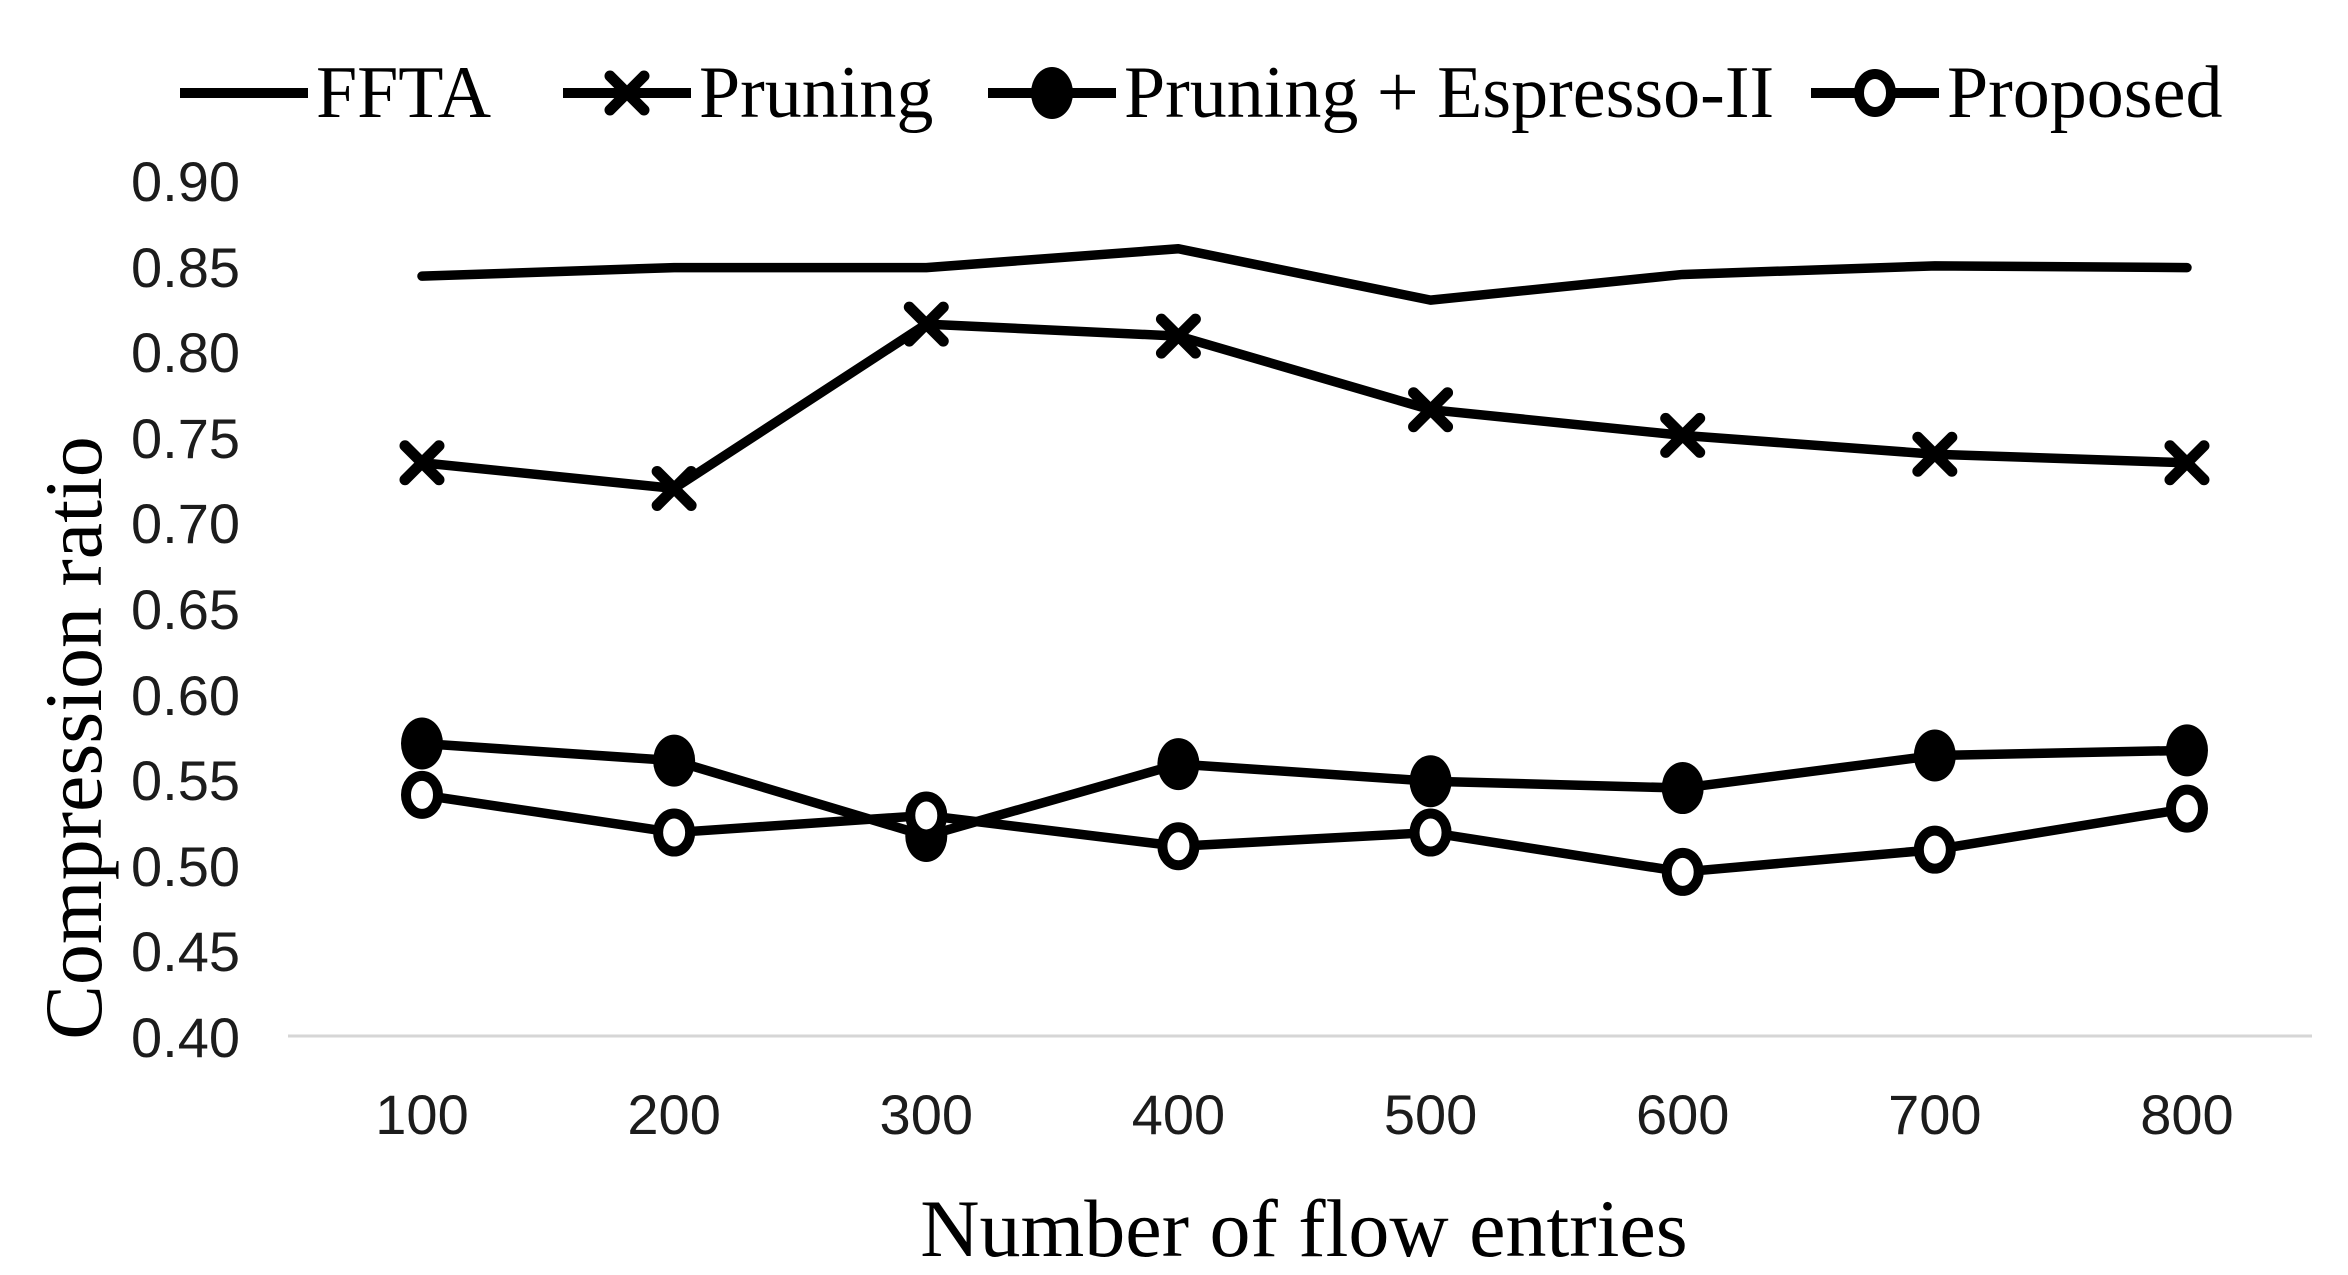 This screenshot has width=2348, height=1275. What do you see at coordinates (1304, 406) in the screenshot?
I see `series-line-pruning` at bounding box center [1304, 406].